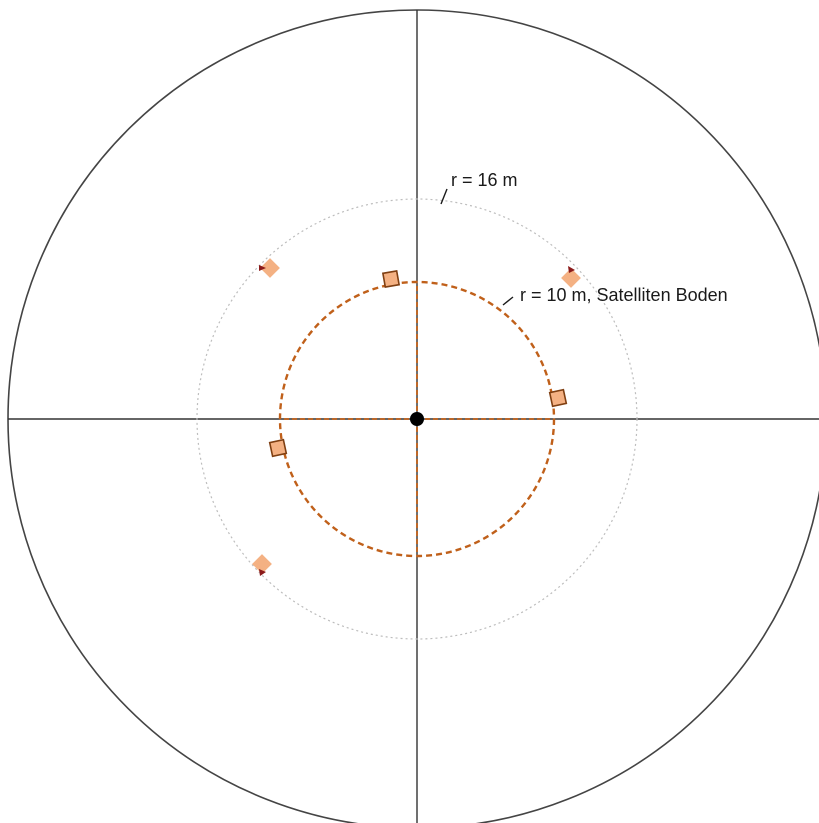  I want to click on radius-10-circle, so click(417, 419).